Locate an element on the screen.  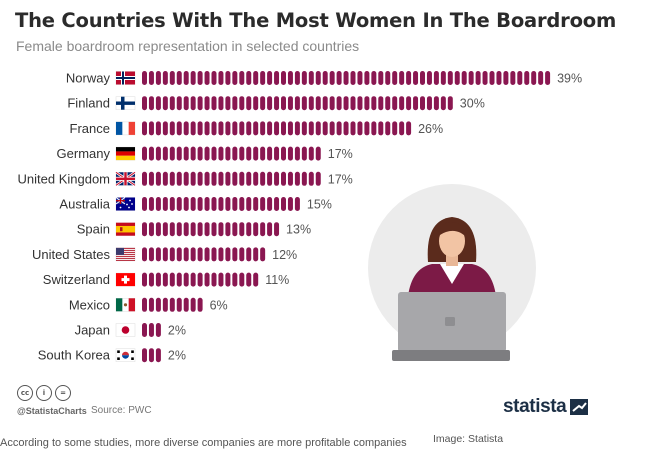
value-label: 12% is located at coordinates (284, 255).